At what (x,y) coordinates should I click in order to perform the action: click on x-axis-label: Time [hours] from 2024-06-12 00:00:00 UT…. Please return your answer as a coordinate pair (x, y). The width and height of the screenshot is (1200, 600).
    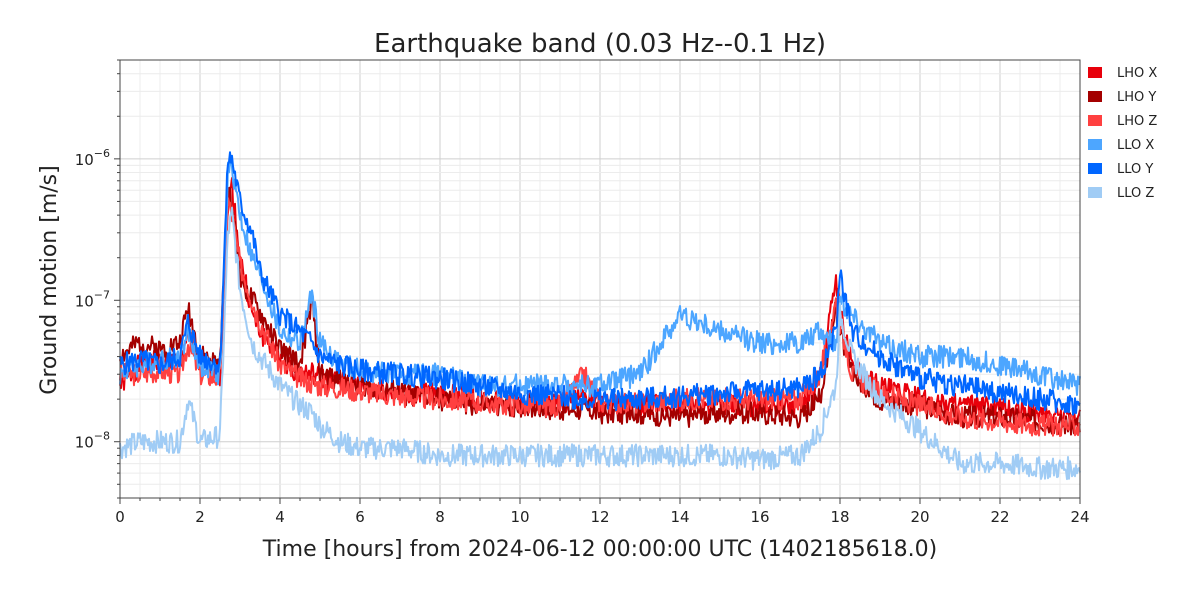
    Looking at the image, I should click on (599, 549).